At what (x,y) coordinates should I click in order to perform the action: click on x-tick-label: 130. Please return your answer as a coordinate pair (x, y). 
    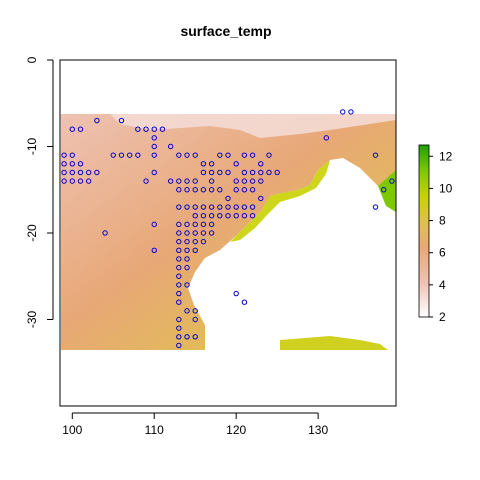
    Looking at the image, I should click on (318, 430).